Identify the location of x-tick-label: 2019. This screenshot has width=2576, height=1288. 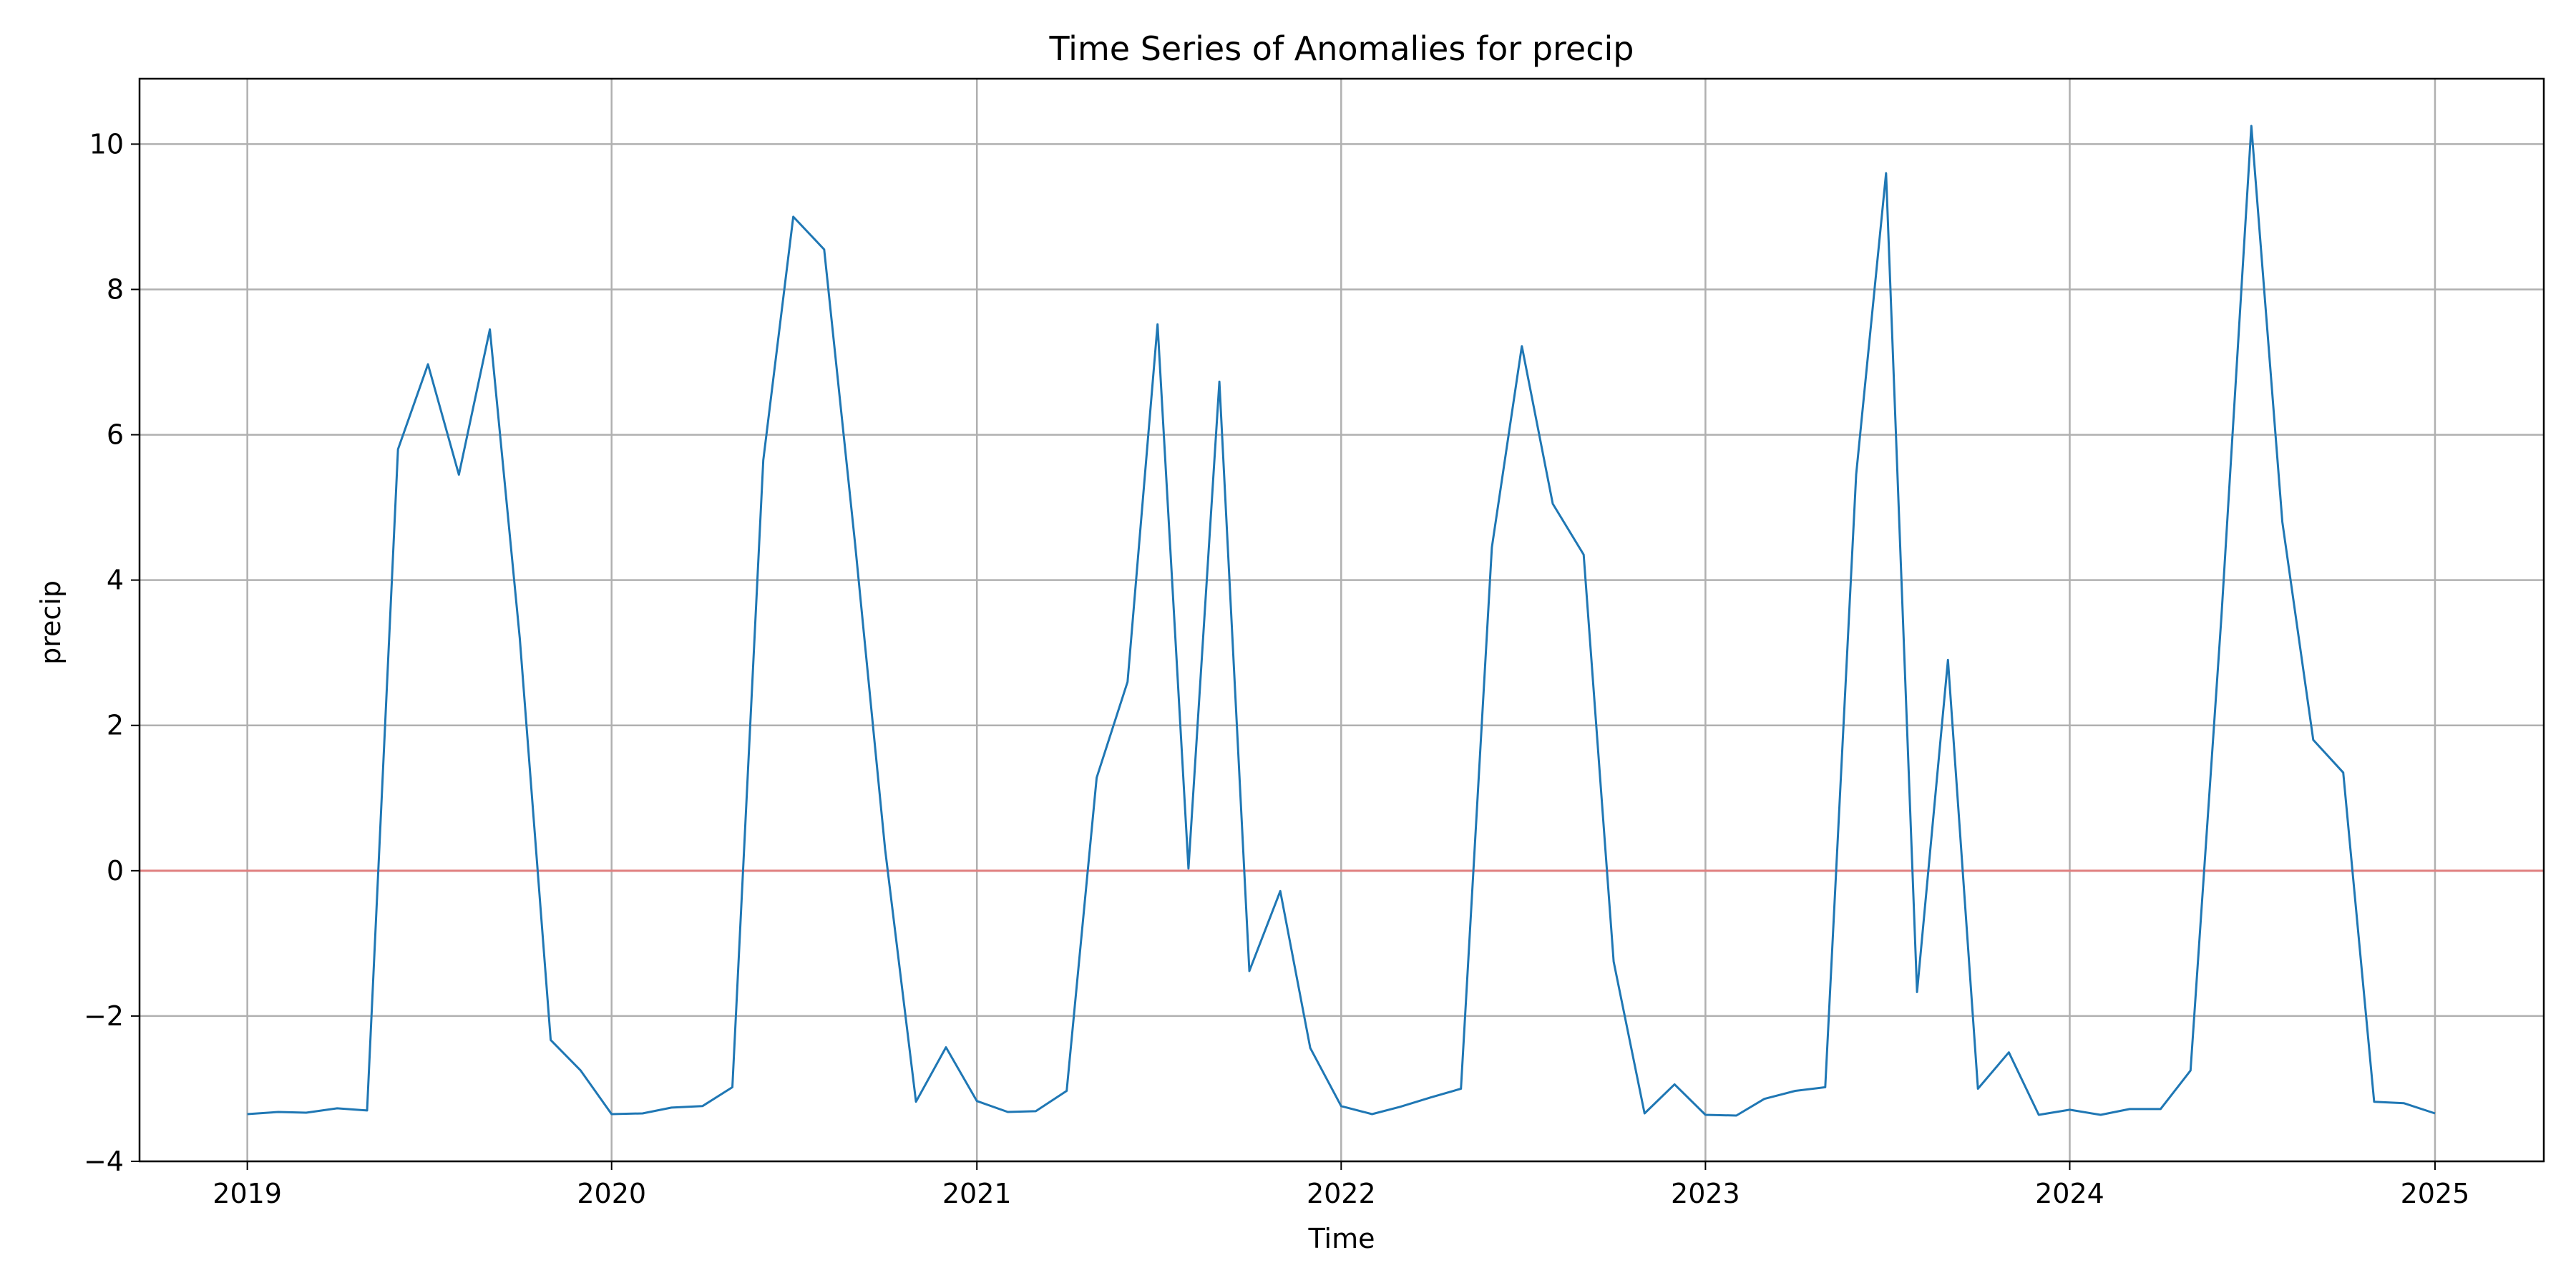
(247, 1193).